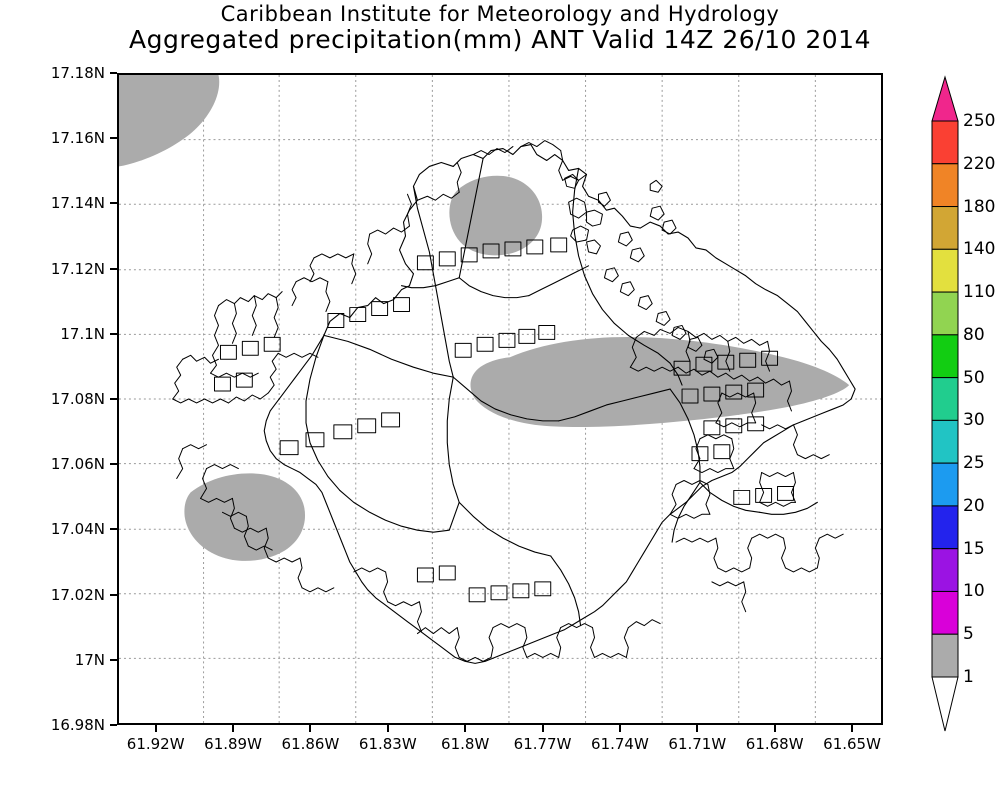 The height and width of the screenshot is (800, 1000). I want to click on y-axis-tick-label: 17.16N, so click(77, 138).